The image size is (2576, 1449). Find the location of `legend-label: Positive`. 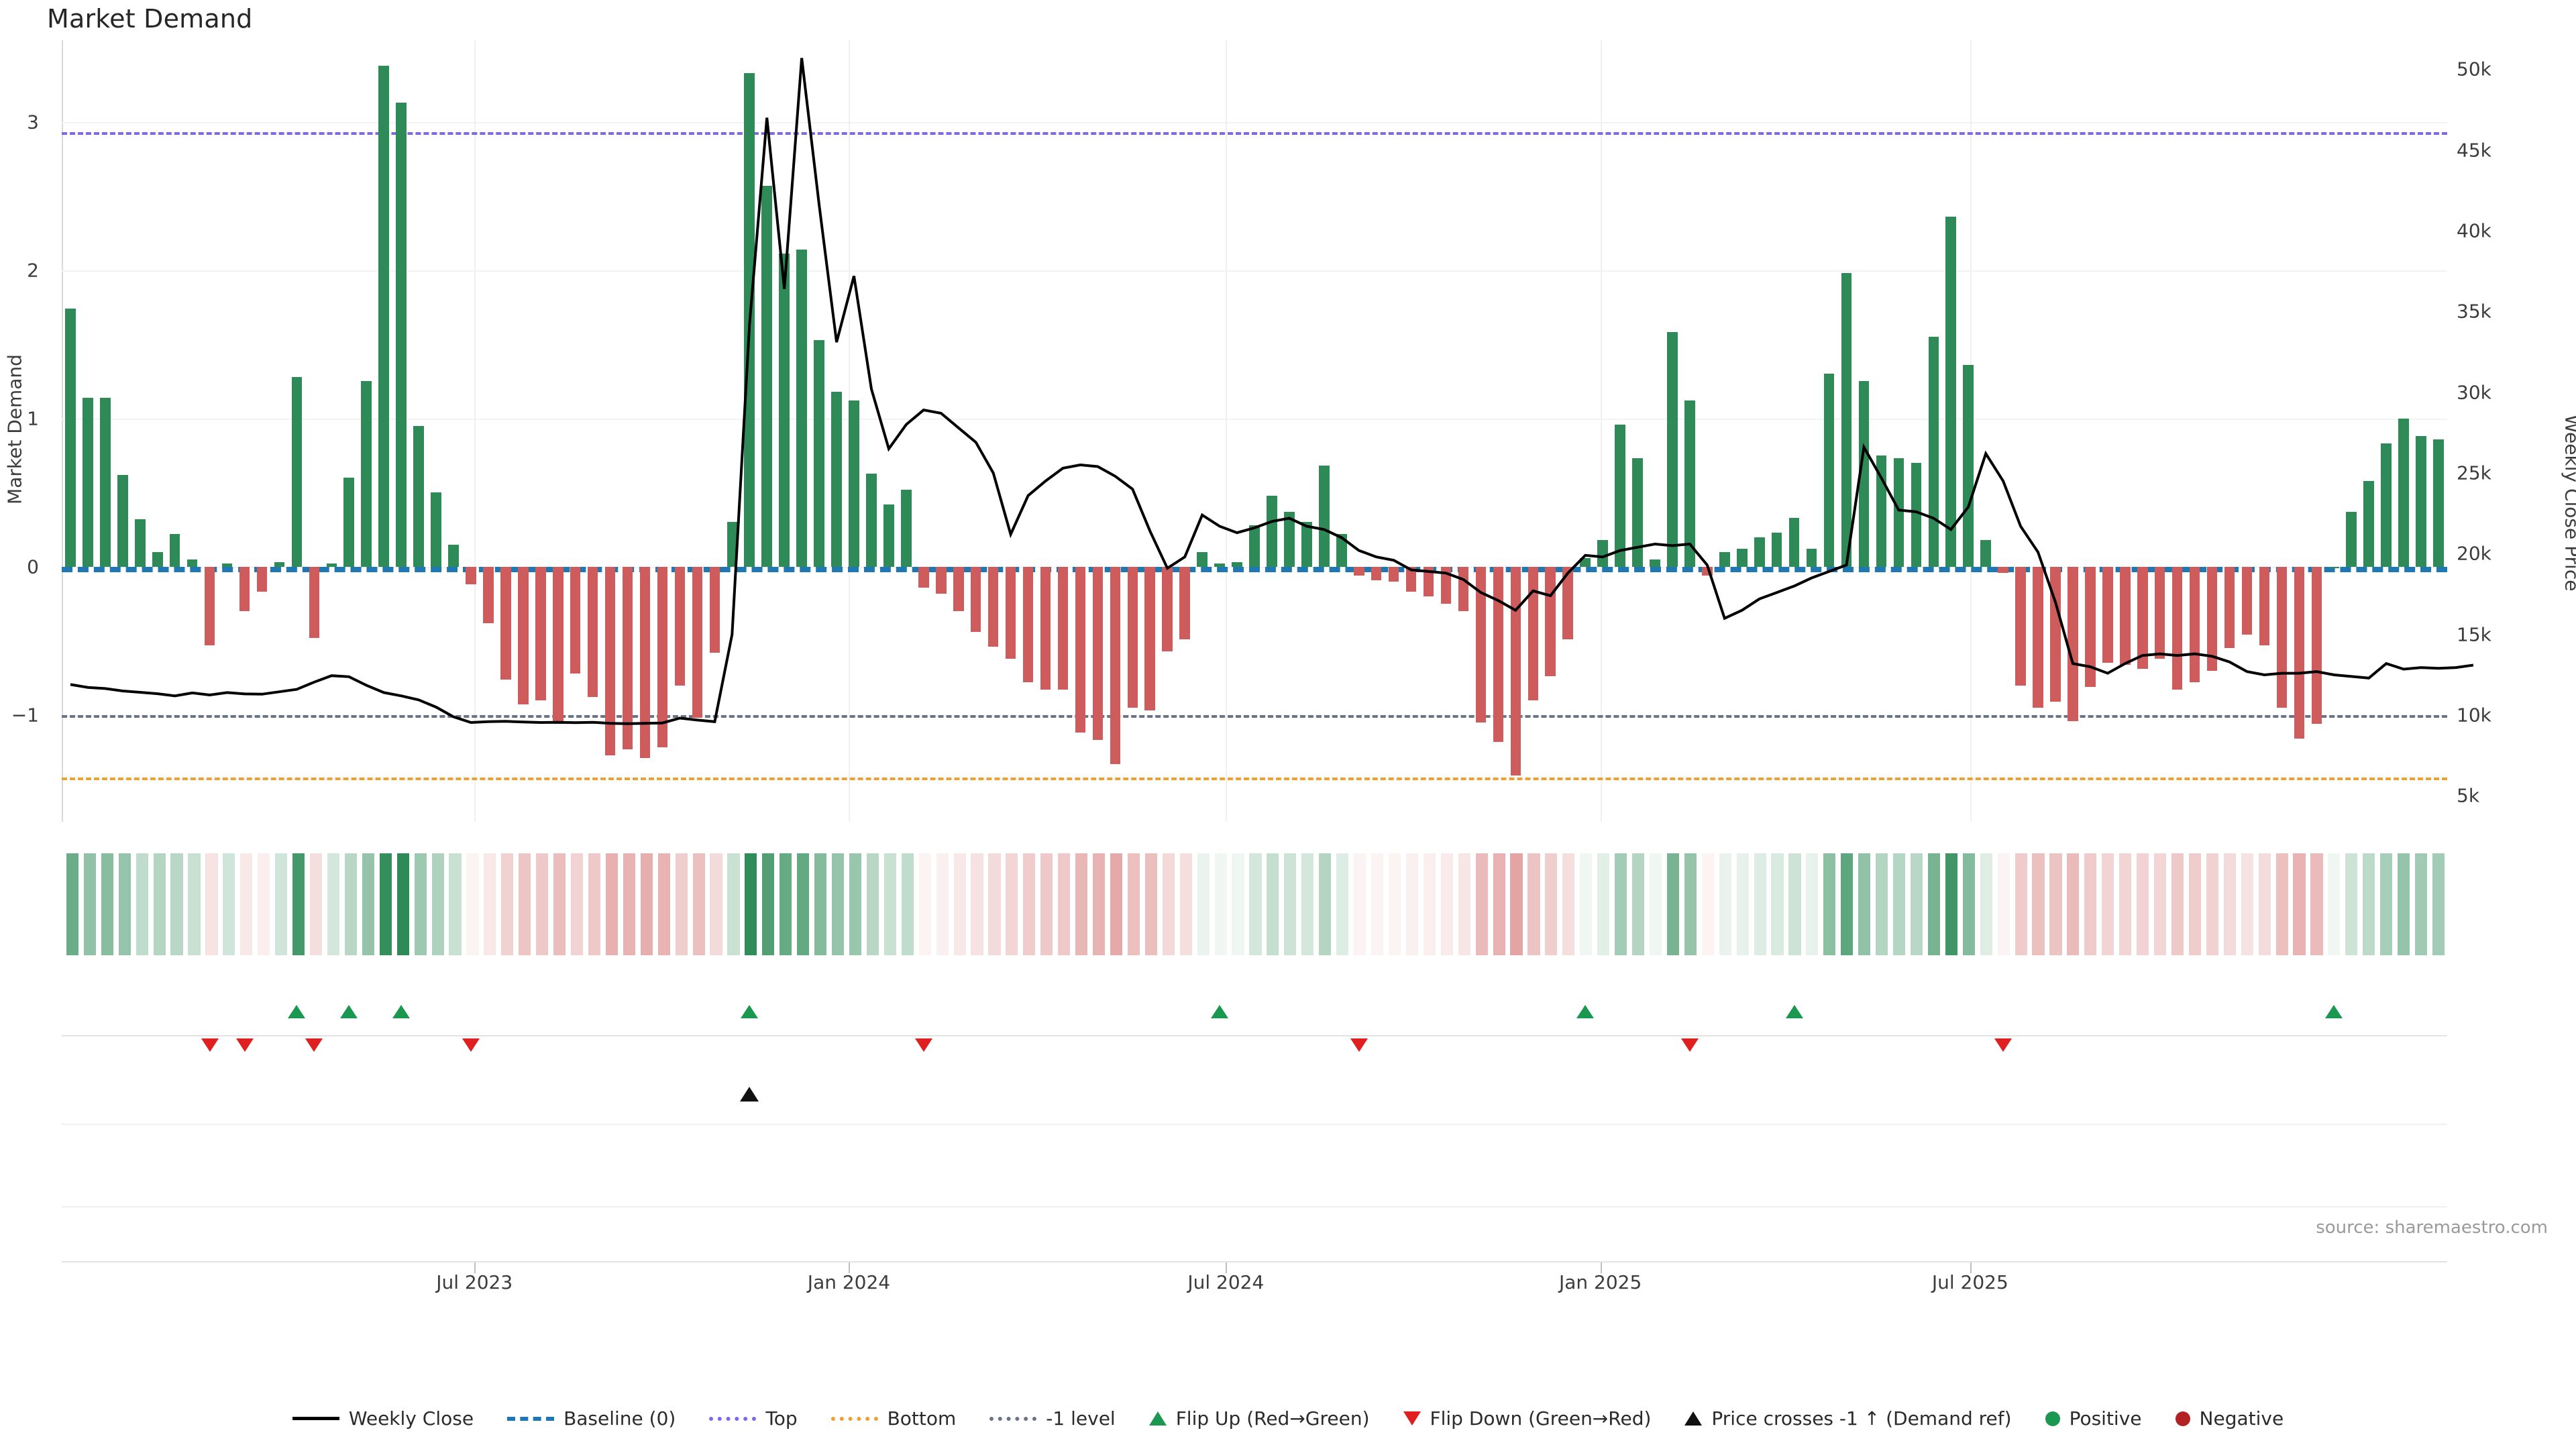

legend-label: Positive is located at coordinates (2105, 1418).